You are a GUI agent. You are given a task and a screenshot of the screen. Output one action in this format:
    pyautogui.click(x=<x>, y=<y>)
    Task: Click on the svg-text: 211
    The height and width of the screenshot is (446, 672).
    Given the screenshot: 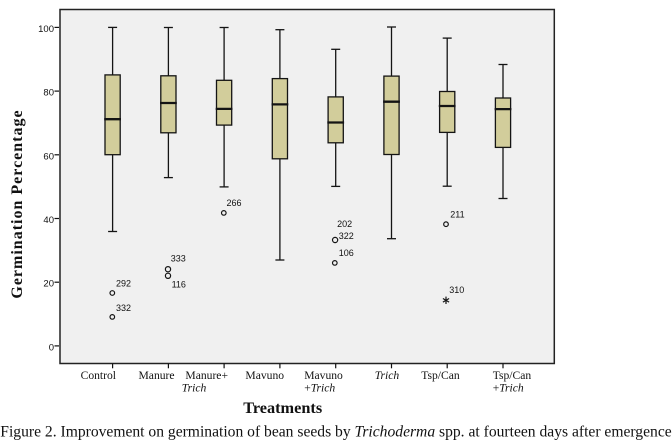 What is the action you would take?
    pyautogui.click(x=457, y=215)
    